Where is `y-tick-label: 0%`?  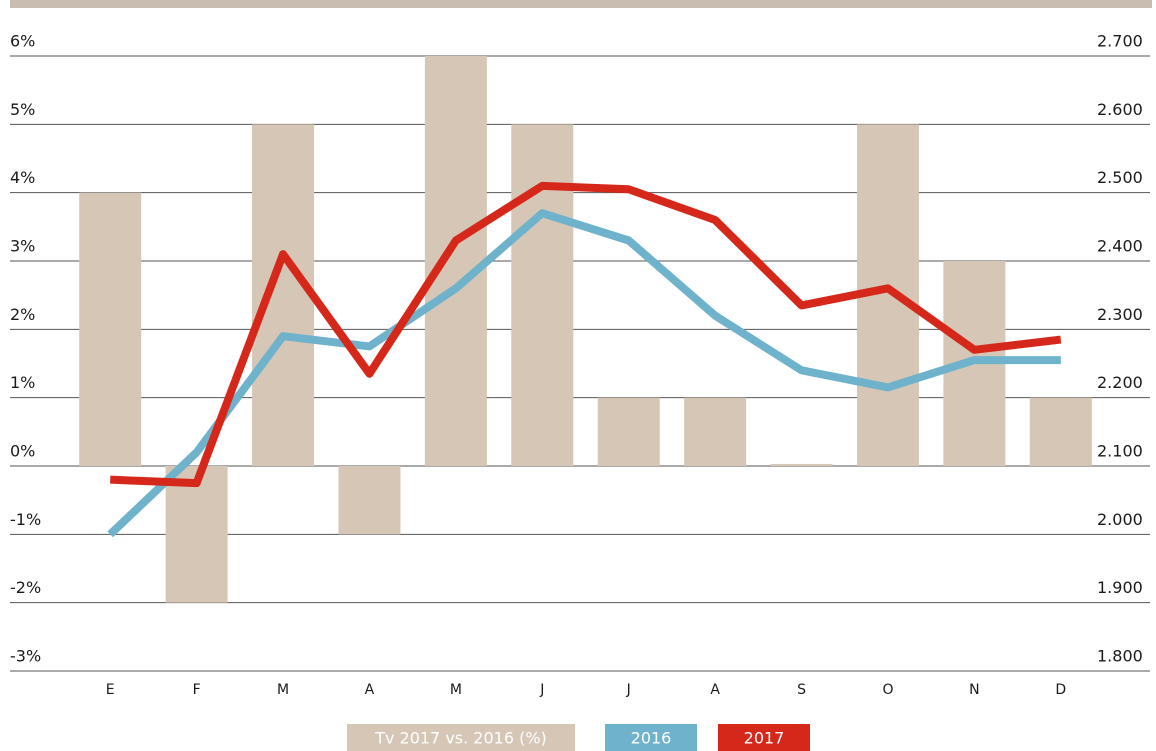 y-tick-label: 0% is located at coordinates (22, 451).